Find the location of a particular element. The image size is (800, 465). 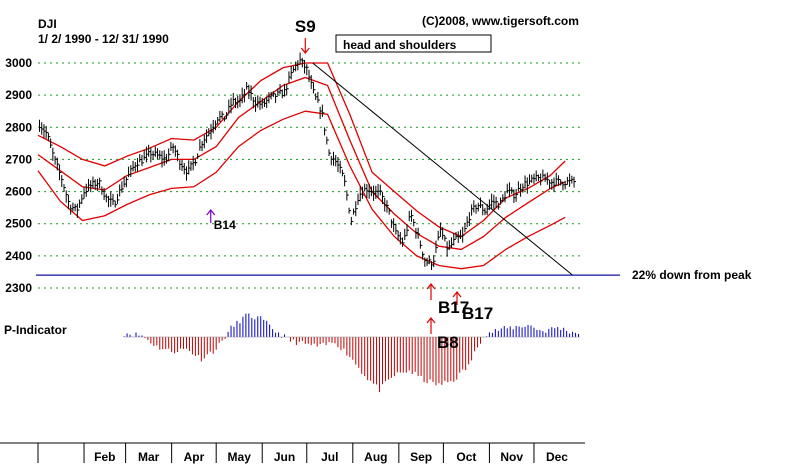

indicator-label: P-Indicator is located at coordinates (35, 330).